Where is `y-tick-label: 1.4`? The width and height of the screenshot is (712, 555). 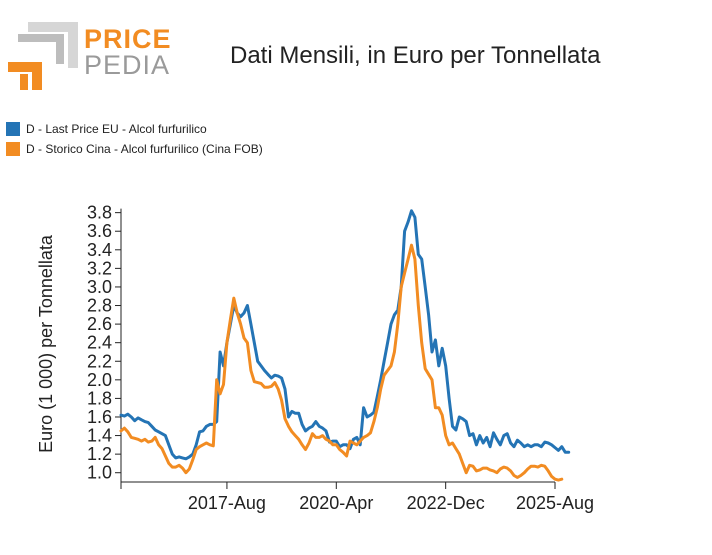
y-tick-label: 1.4 is located at coordinates (99, 436).